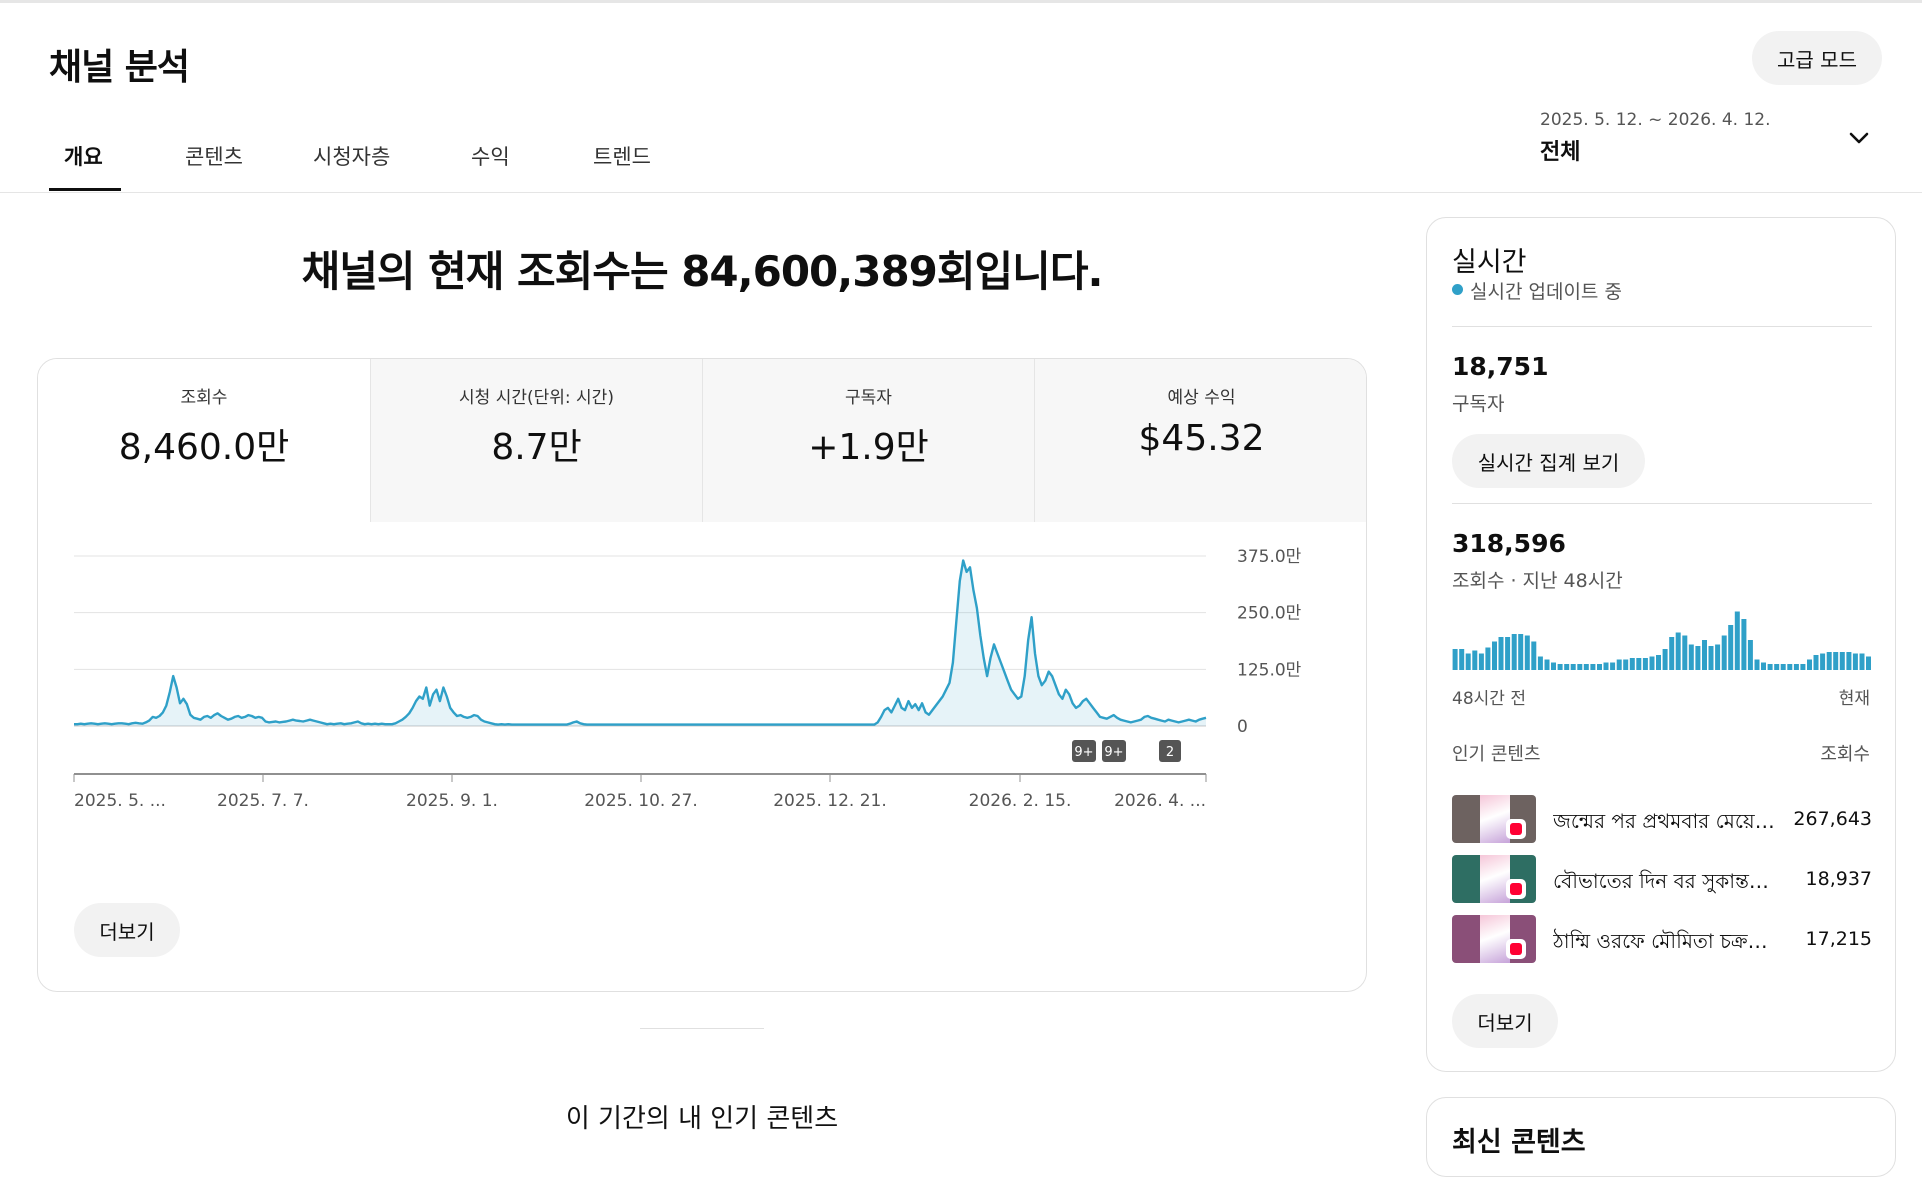 The height and width of the screenshot is (1177, 1922). I want to click on x-tick-label: 2025. 10. 27., so click(641, 801).